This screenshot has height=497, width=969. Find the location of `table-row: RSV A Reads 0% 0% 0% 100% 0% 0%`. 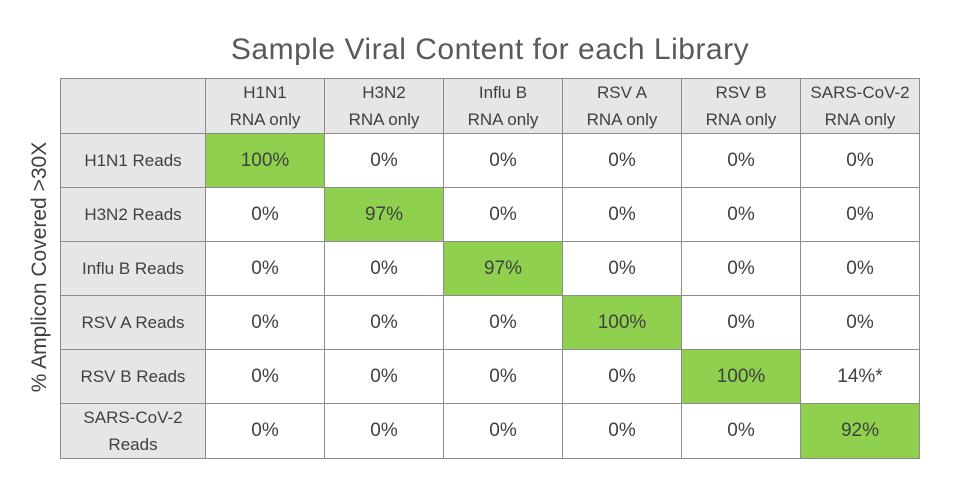

table-row: RSV A Reads 0% 0% 0% 100% 0% 0% is located at coordinates (490, 322).